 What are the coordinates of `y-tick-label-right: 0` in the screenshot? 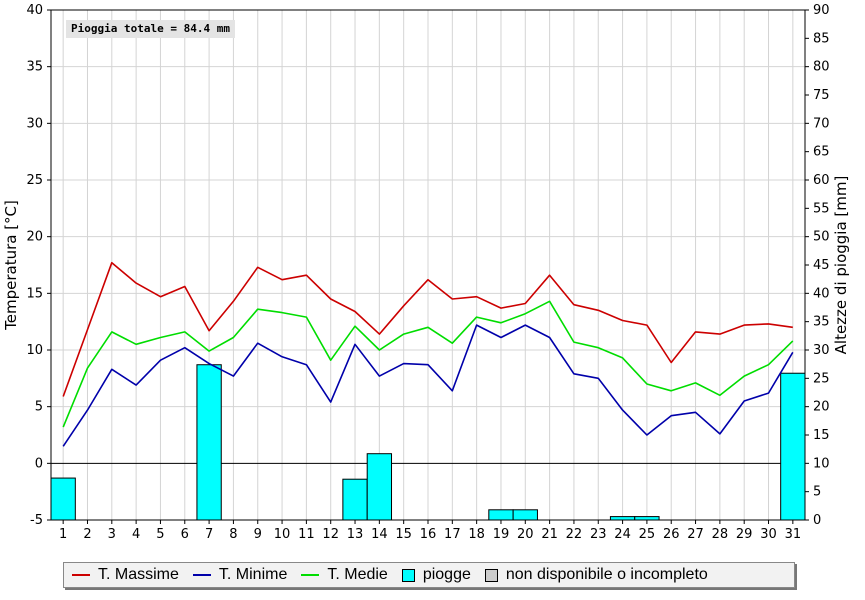 It's located at (817, 520).